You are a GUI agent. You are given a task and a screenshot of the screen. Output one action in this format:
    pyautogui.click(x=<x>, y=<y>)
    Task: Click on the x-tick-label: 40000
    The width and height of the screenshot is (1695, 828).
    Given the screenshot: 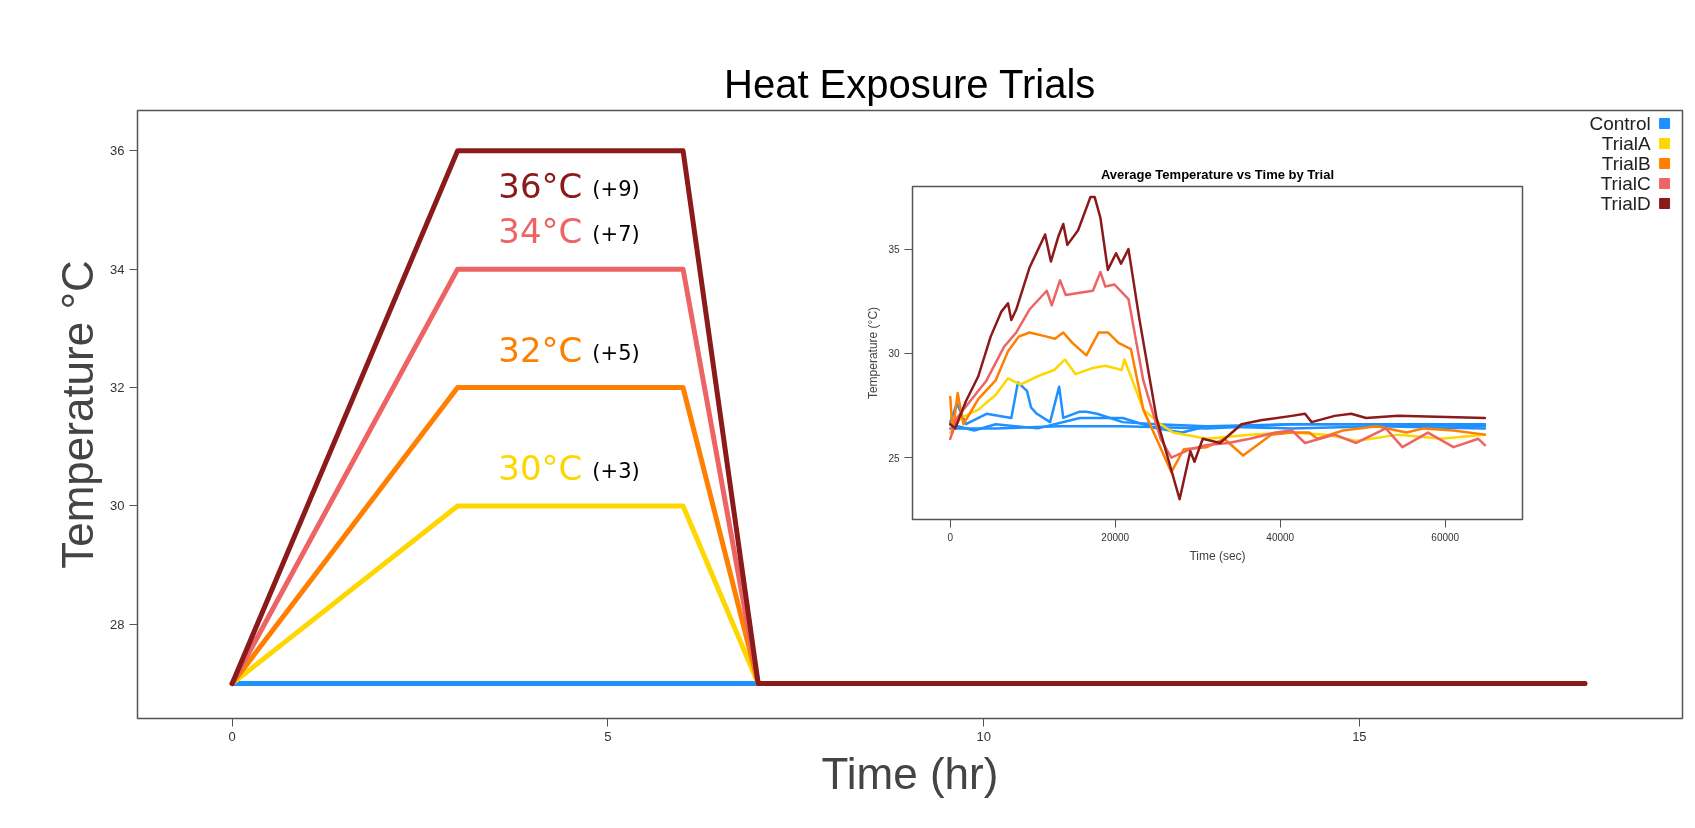 What is the action you would take?
    pyautogui.click(x=1280, y=537)
    